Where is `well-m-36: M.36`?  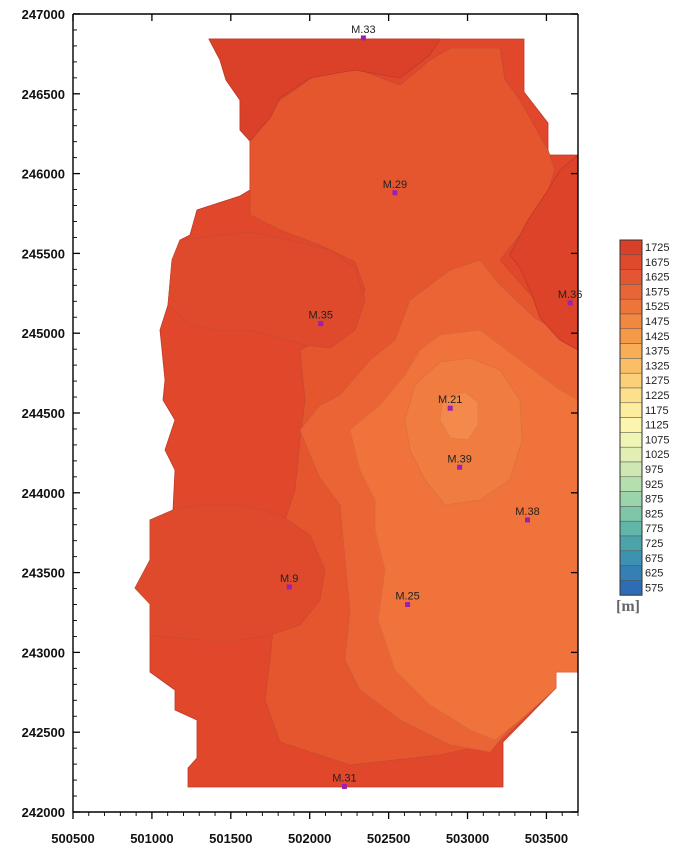
well-m-36: M.36 is located at coordinates (570, 297).